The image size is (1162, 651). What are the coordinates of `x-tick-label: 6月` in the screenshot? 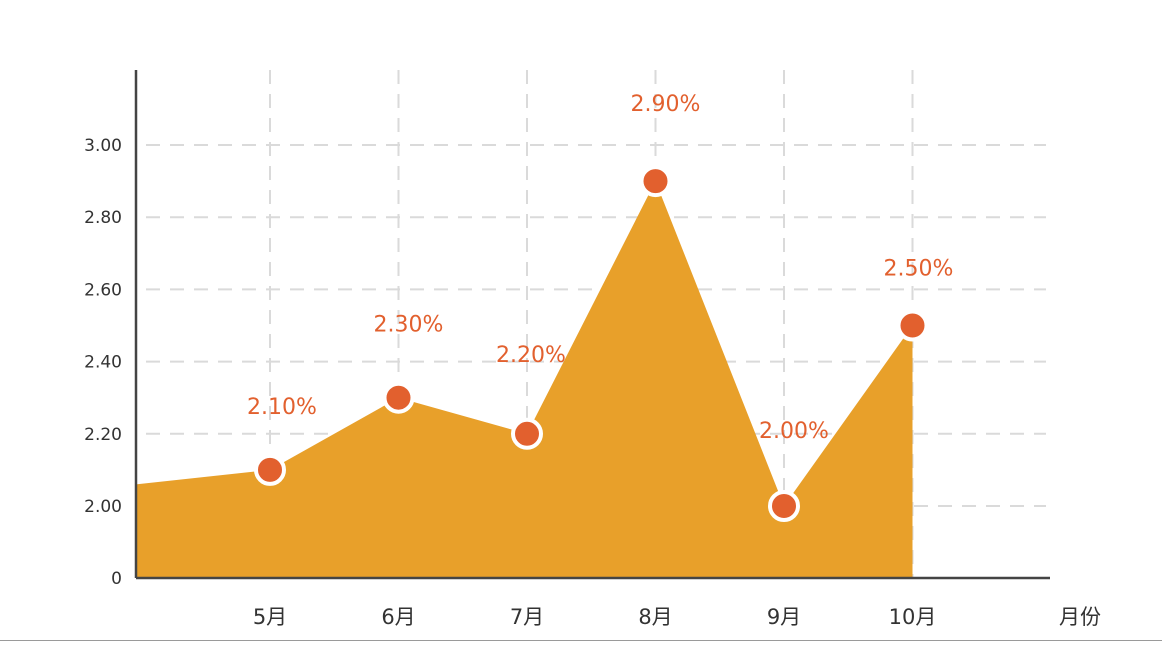 It's located at (398, 617).